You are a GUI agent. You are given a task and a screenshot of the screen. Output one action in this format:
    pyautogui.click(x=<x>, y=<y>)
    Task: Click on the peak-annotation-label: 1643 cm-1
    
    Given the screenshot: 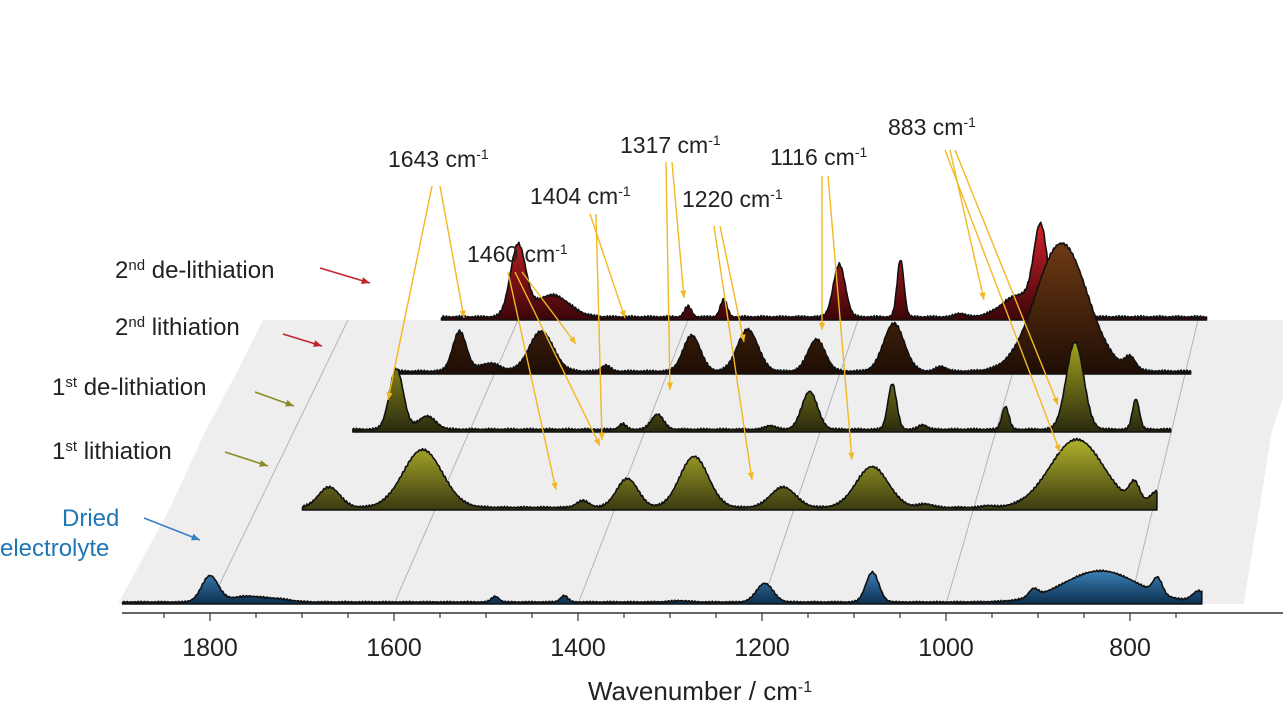 What is the action you would take?
    pyautogui.click(x=438, y=159)
    